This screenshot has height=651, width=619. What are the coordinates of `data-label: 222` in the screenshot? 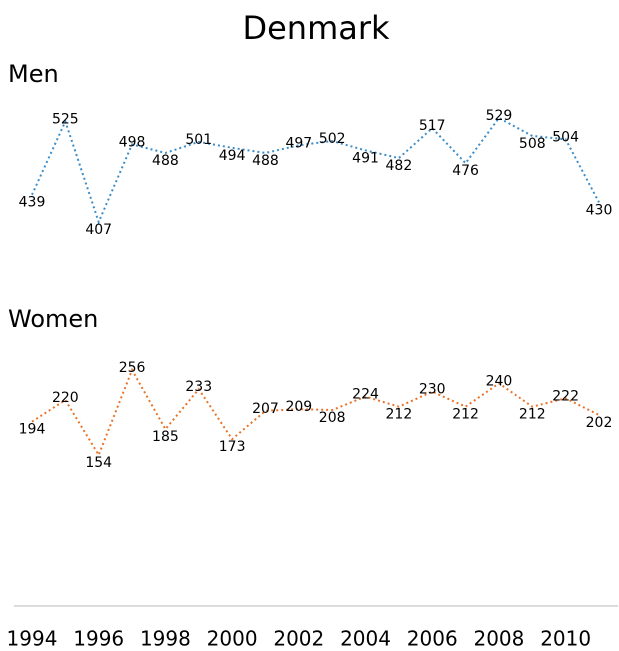 It's located at (565, 396).